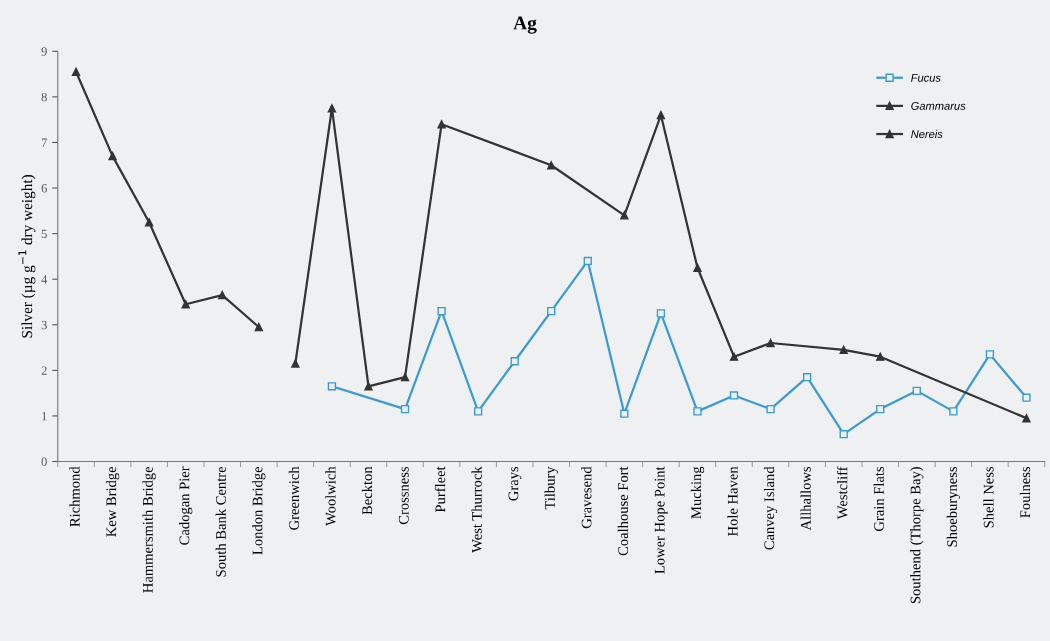 The width and height of the screenshot is (1050, 641). Describe the element at coordinates (149, 529) in the screenshot. I see `x-tick-label: Hammersmith Bridge` at that location.